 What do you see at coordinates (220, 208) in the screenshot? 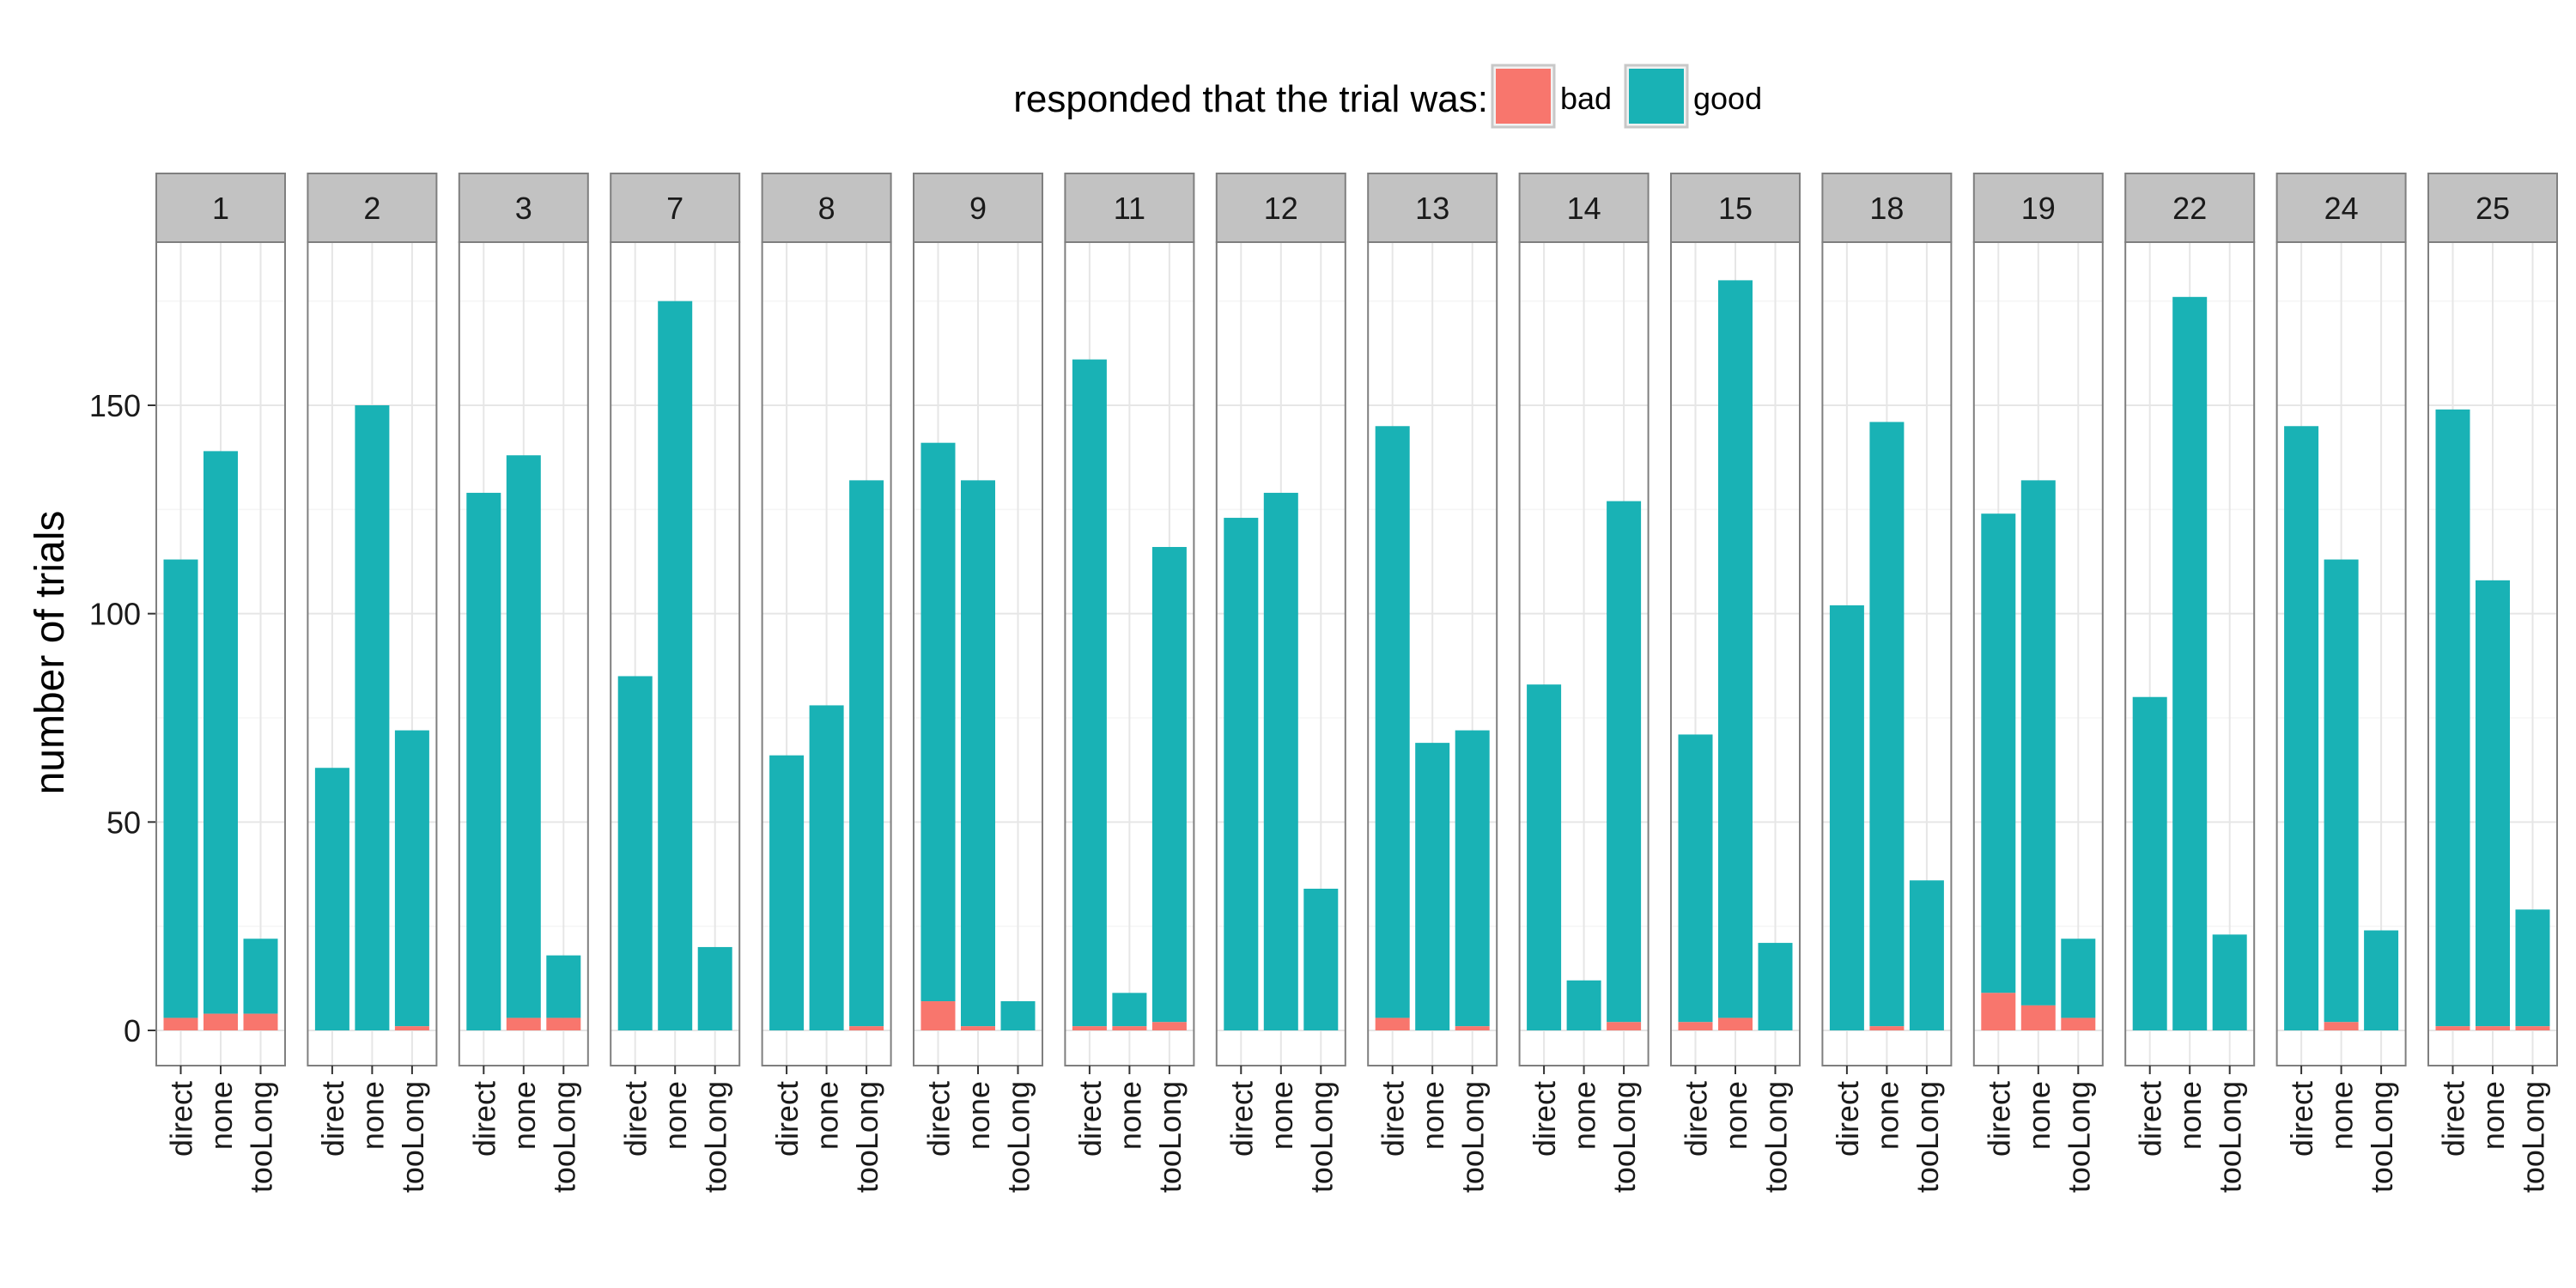
I see `facet-strip-label: 1` at bounding box center [220, 208].